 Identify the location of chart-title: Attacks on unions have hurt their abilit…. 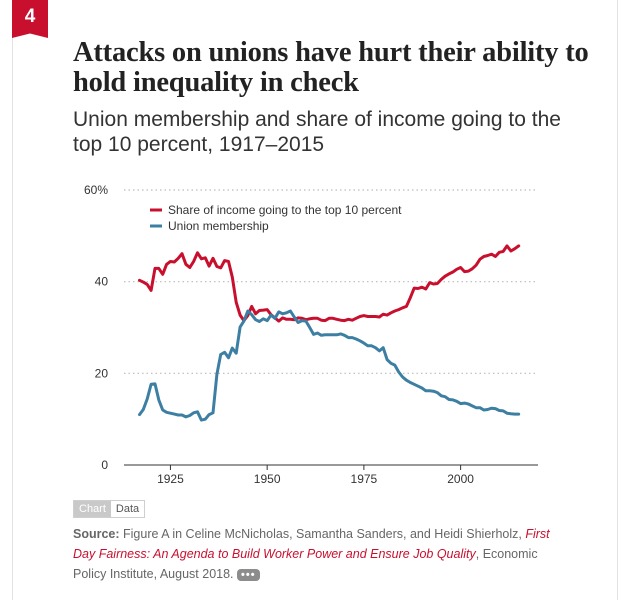
(331, 67).